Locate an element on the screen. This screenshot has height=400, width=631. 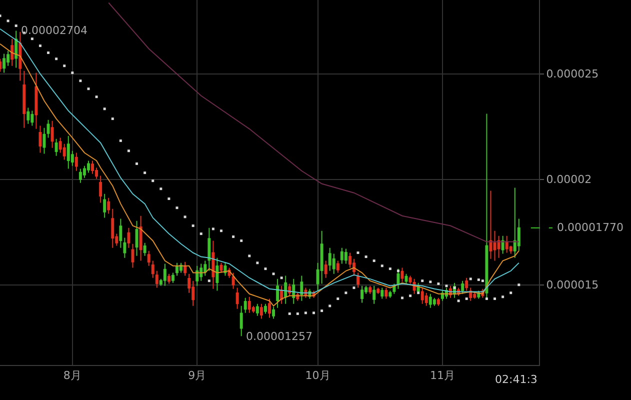
text: 02:41:3 is located at coordinates (516, 379).